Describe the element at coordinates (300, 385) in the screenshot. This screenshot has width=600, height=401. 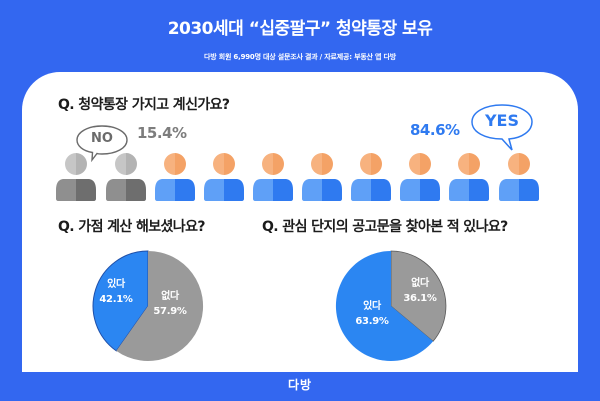
I see `dabang-logo: 다방` at that location.